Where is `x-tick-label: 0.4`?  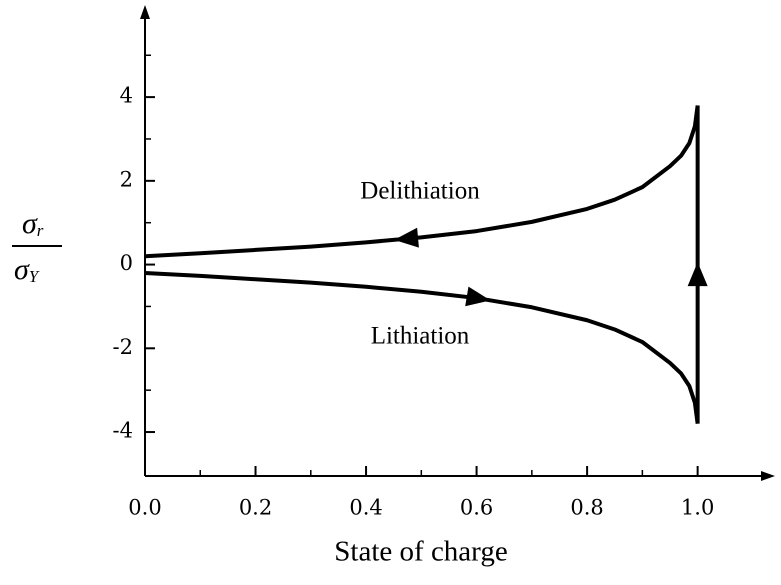
x-tick-label: 0.4 is located at coordinates (365, 508).